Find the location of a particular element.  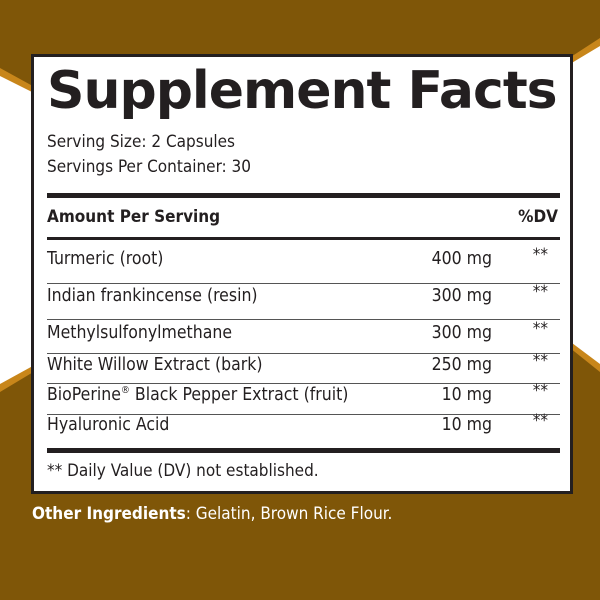

ingredient-name: Methylsulfonylmethane is located at coordinates (140, 333).